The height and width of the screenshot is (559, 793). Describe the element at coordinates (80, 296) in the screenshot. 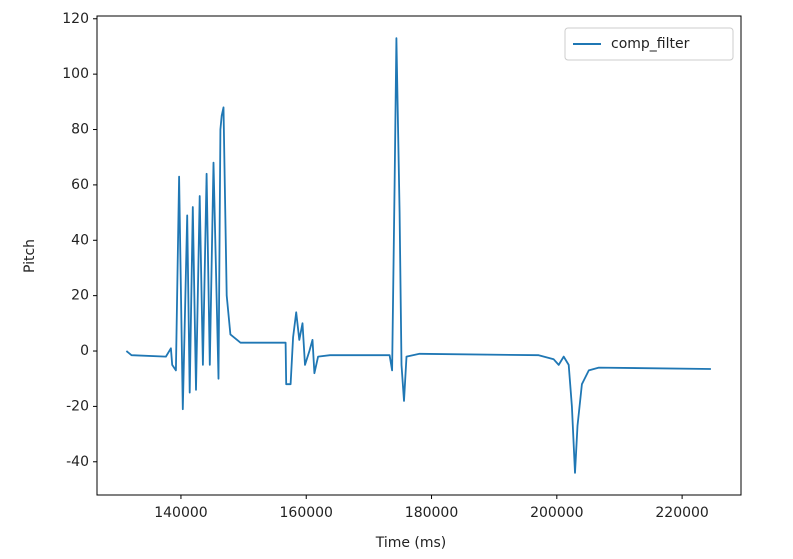

I see `y-tick-label: 20` at that location.